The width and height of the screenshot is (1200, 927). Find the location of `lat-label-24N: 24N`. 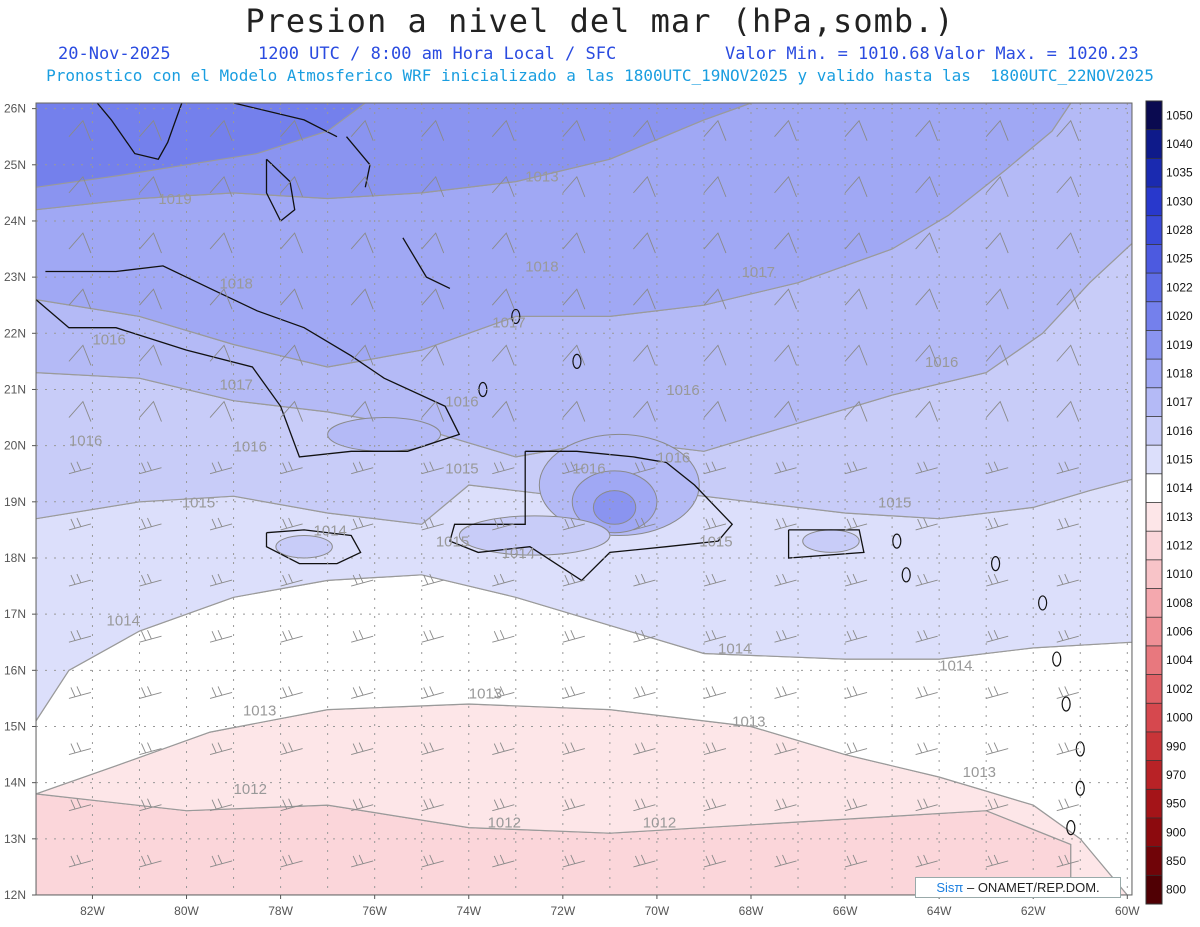

lat-label-24N: 24N is located at coordinates (15, 221).